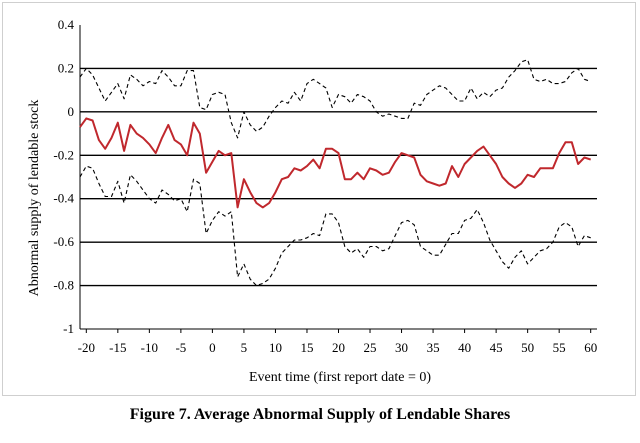  I want to click on confidence-band-line, so click(335, 99).